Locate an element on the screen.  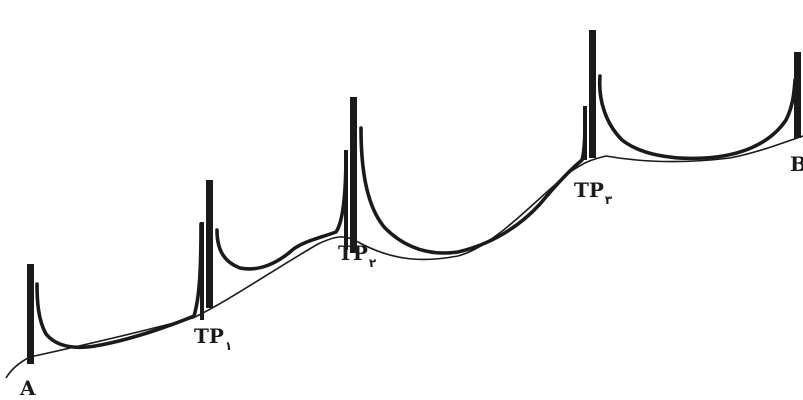
rod-b is located at coordinates (797, 95).